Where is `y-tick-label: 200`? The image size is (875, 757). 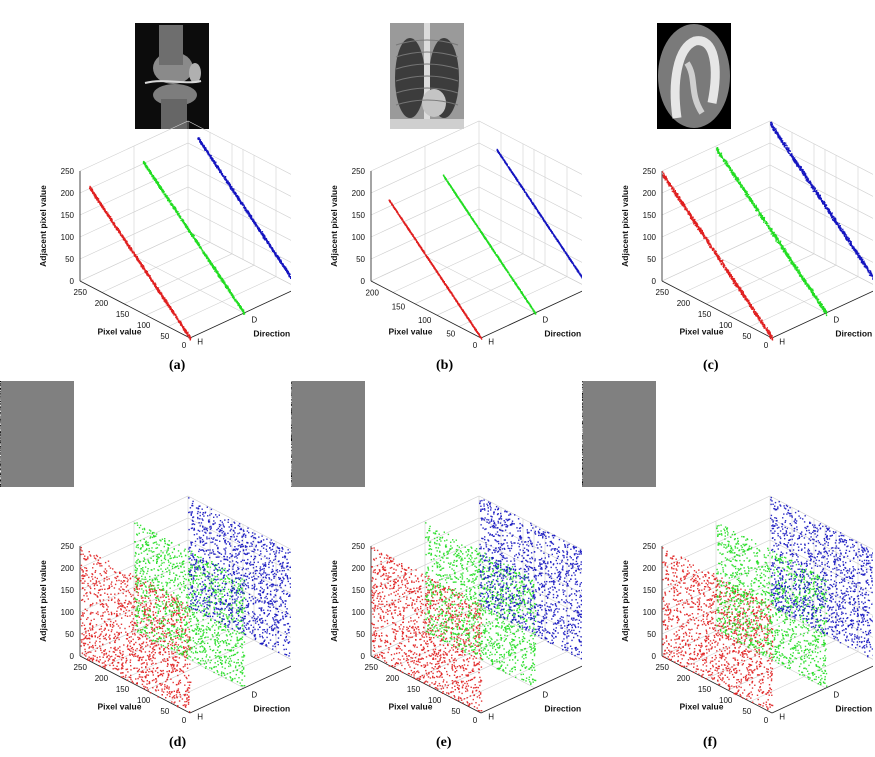
y-tick-label: 200 is located at coordinates (359, 193).